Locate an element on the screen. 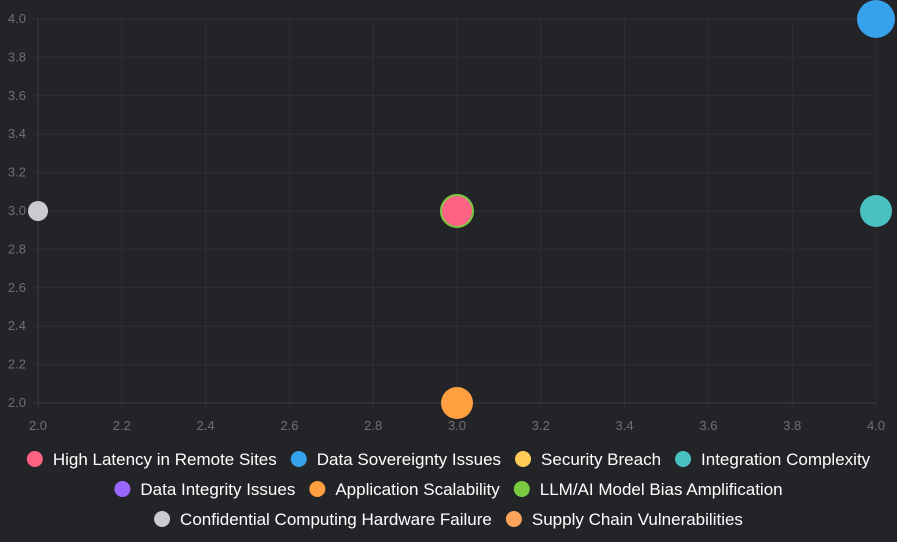  x-tick-label: 2.4 is located at coordinates (206, 425).